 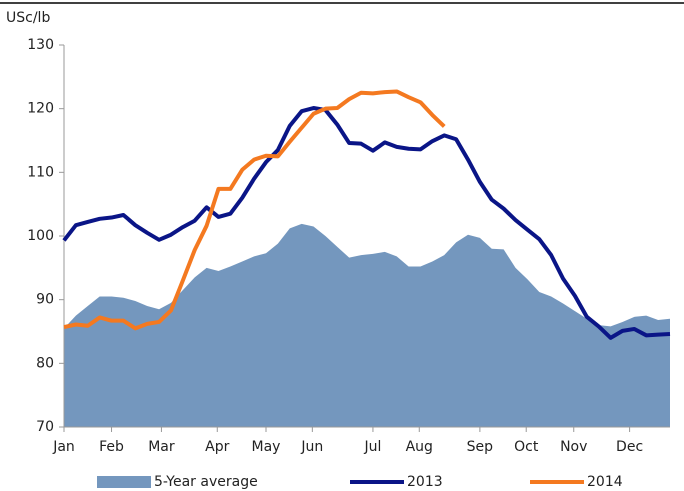 I want to click on y-tick-label: 130, so click(x=40, y=45).